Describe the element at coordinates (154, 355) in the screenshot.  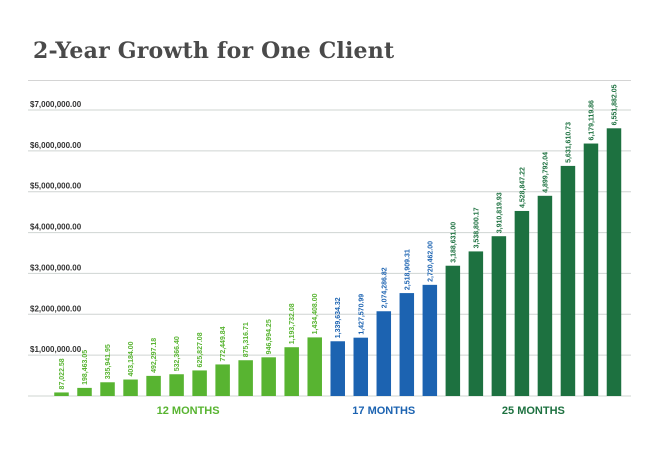
I see `bar-data-label: 492,297.18` at that location.